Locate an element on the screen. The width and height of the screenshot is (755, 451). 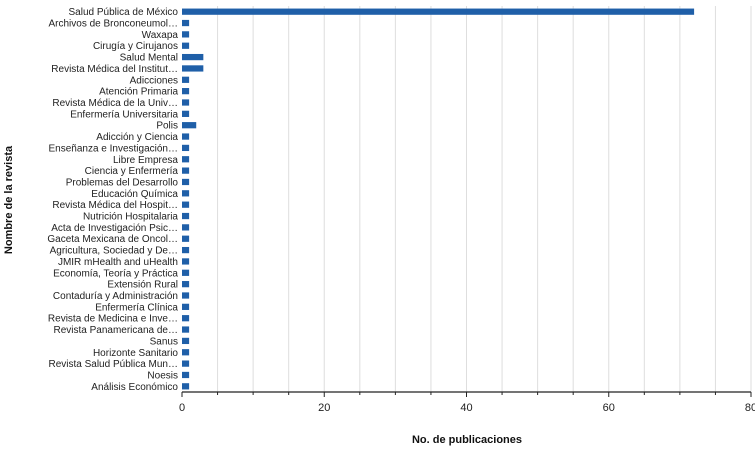
category-label: Salud Mental is located at coordinates (149, 58).